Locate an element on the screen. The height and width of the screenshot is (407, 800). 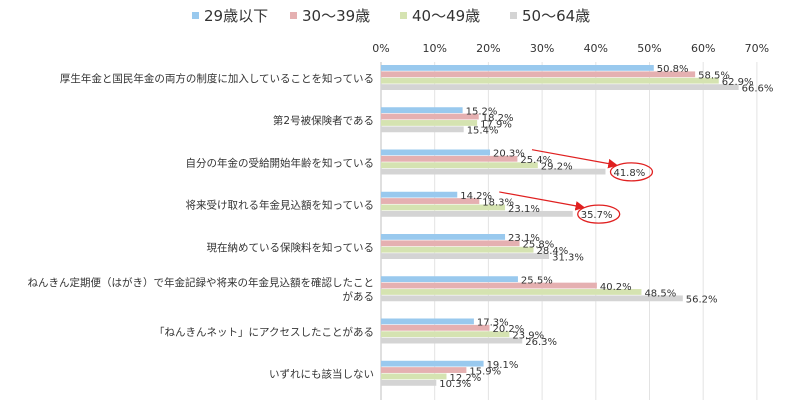
value-label: 35.7% is located at coordinates (597, 215).